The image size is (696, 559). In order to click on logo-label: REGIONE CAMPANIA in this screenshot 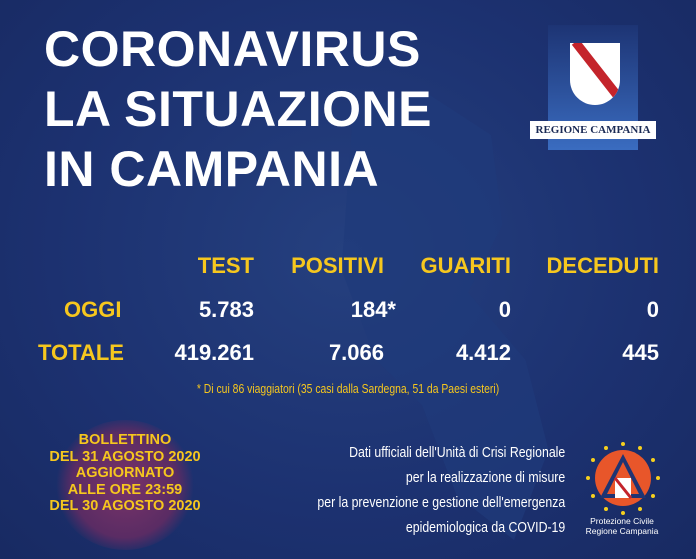, I will do `click(593, 130)`.